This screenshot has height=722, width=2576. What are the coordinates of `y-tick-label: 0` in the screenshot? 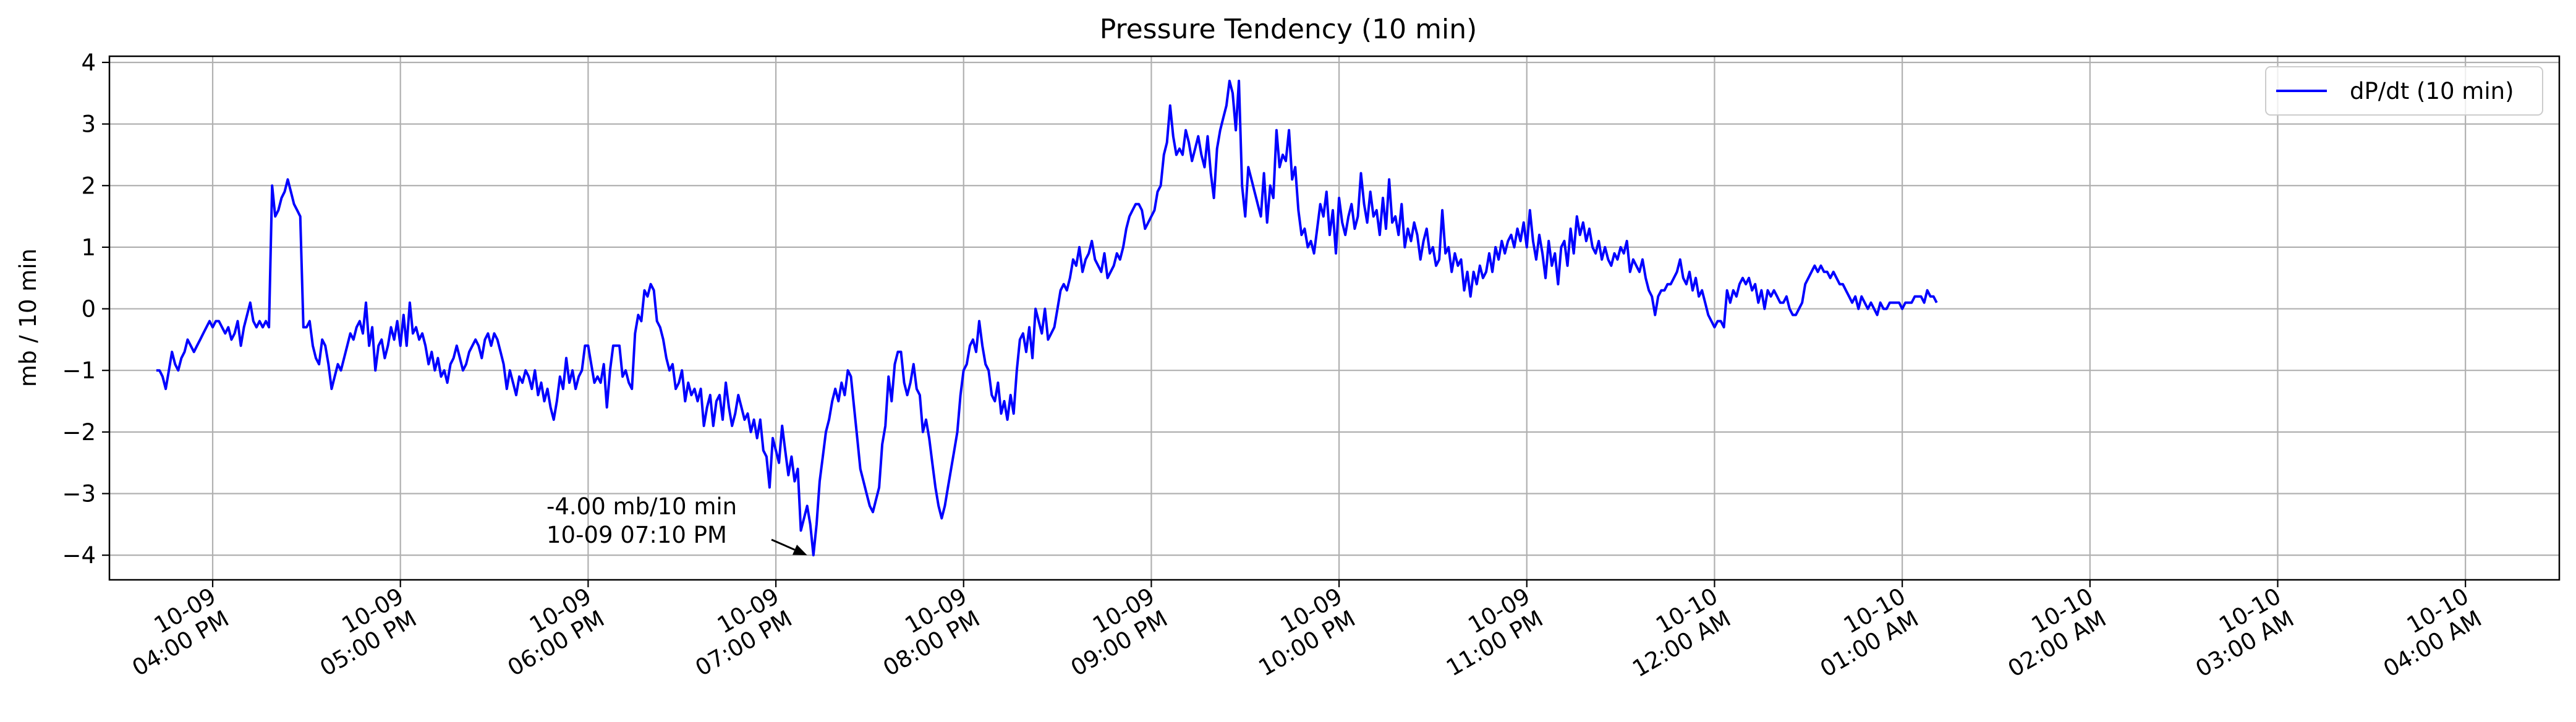 It's located at (88, 309).